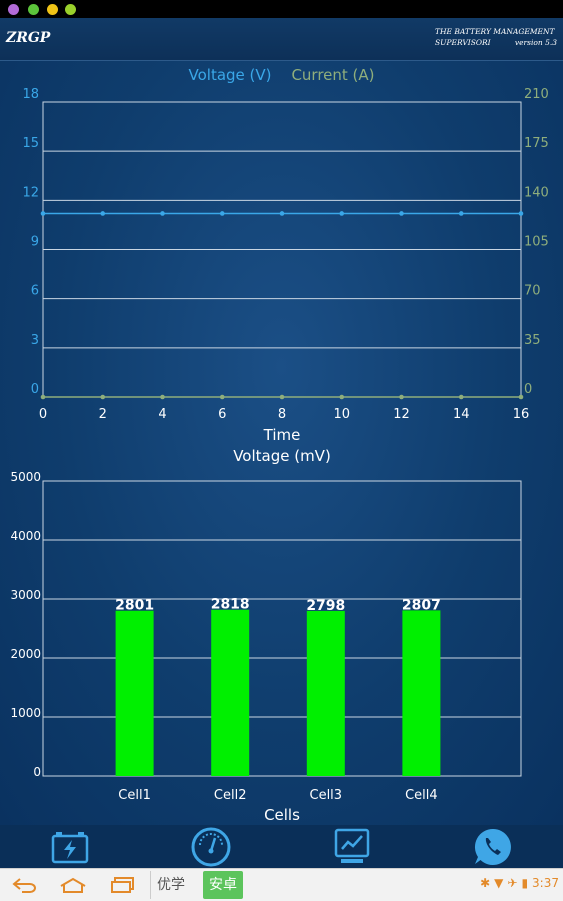 This screenshot has height=901, width=563. I want to click on app-title: ZRGP, so click(28, 38).